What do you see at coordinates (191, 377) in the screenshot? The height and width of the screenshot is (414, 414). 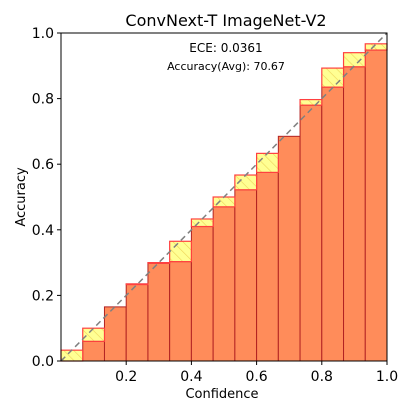 I see `x-tick-label: 0.4` at bounding box center [191, 377].